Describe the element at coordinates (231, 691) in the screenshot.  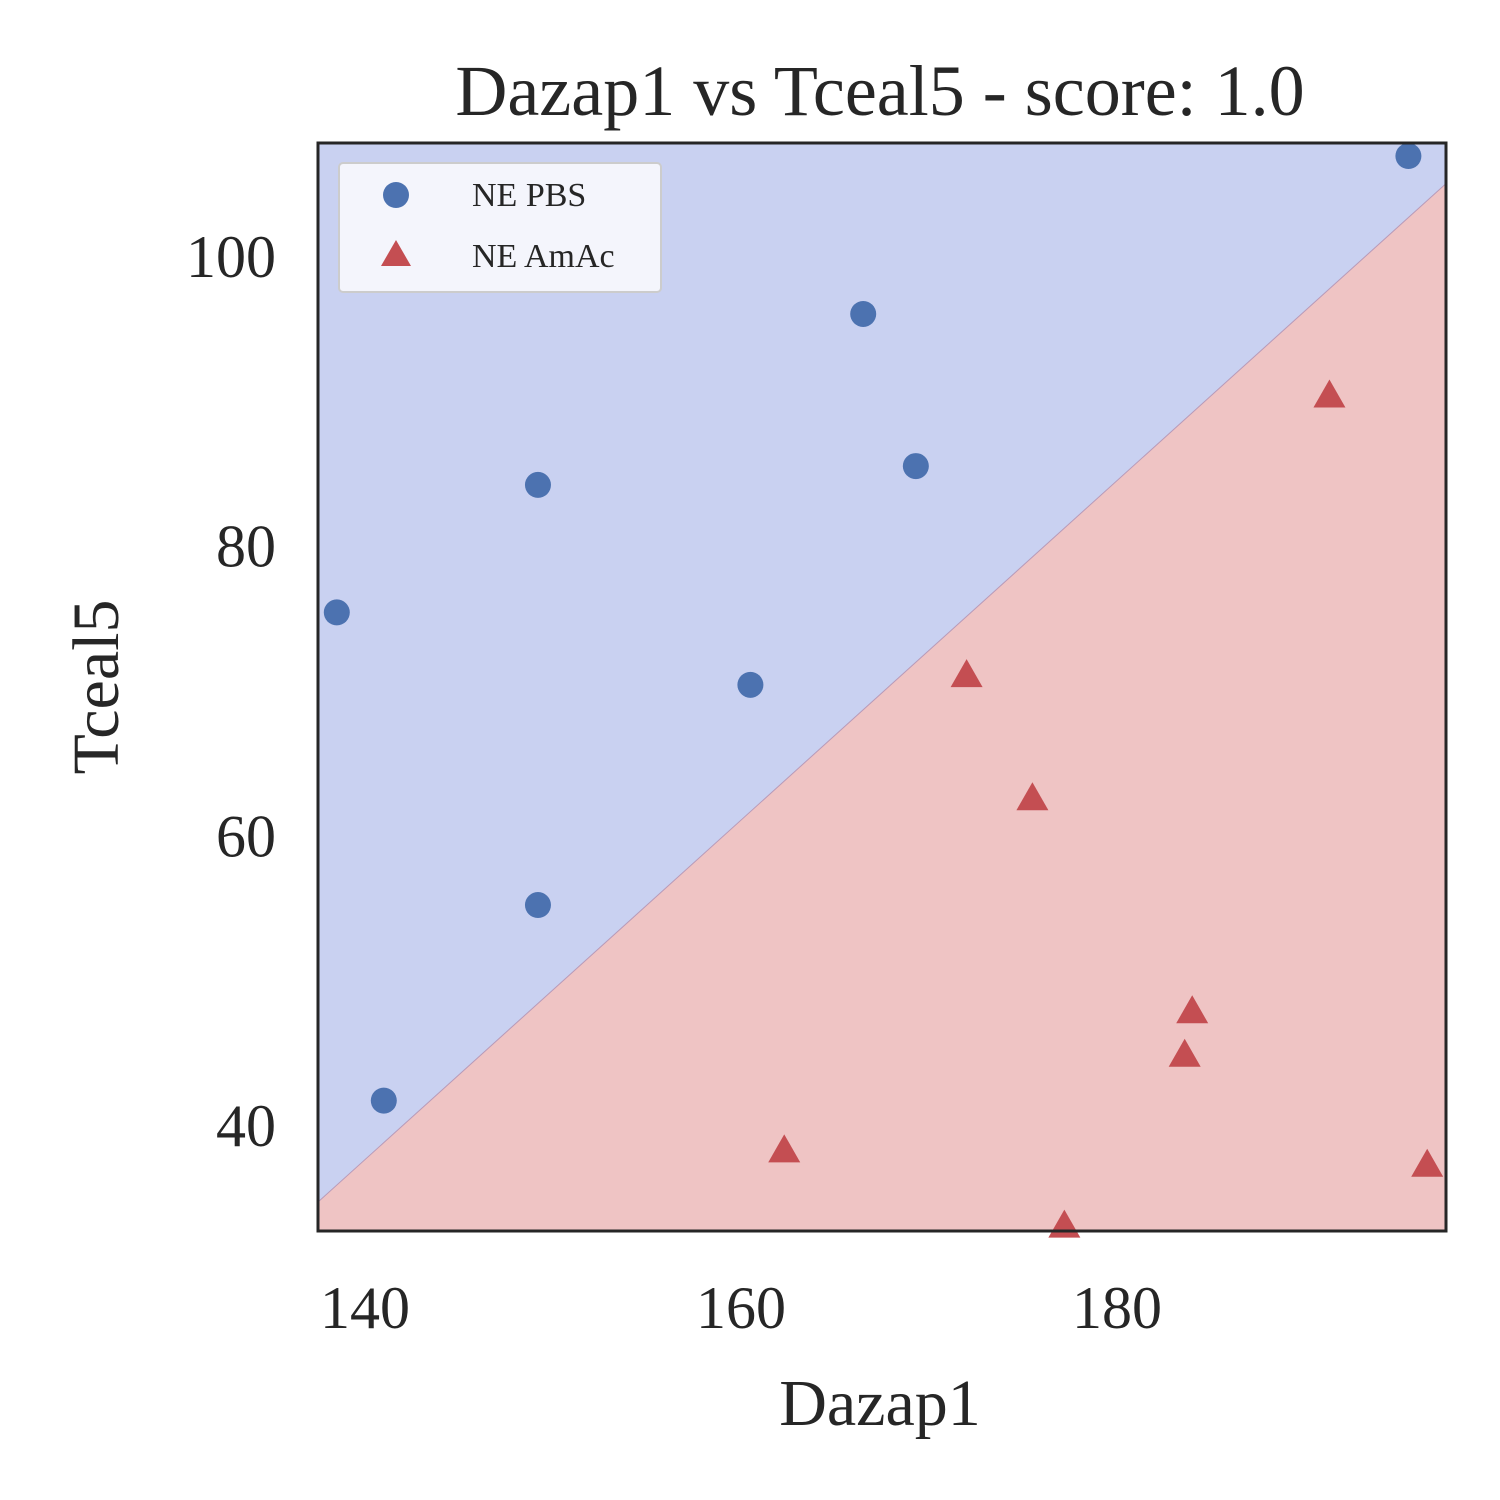
I see `y-tick-labels: 40 60 80 100` at that location.